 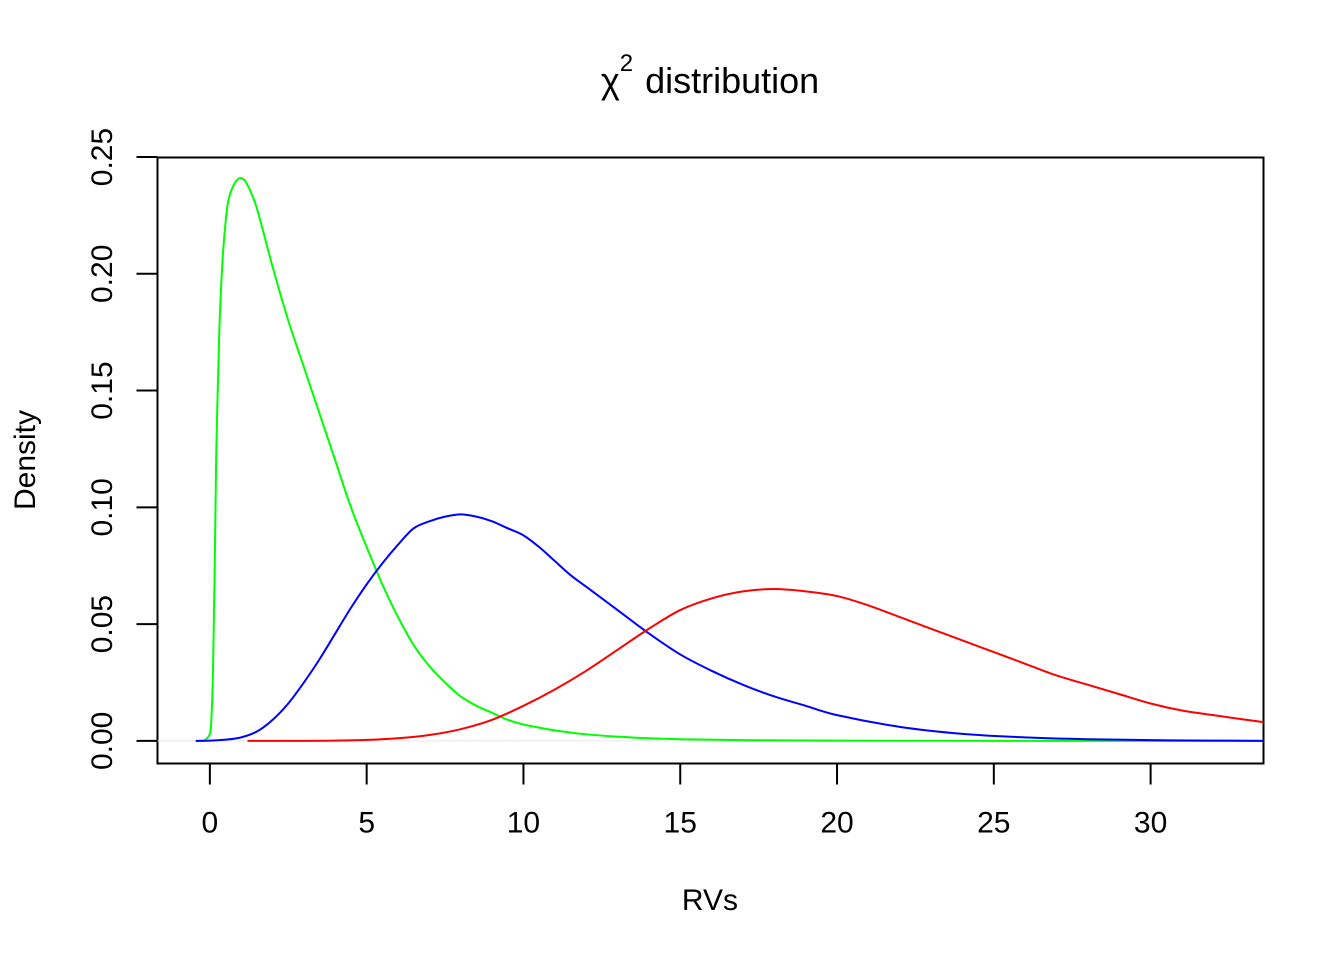 I want to click on y-tick-label: 0.15, so click(x=102, y=390).